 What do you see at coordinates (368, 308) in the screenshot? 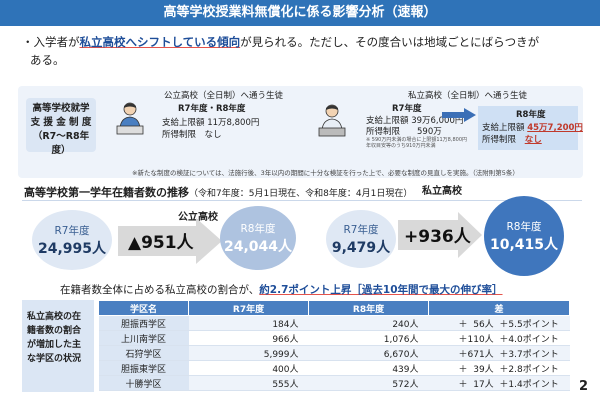
I see `col-header-r8: R8年度` at bounding box center [368, 308].